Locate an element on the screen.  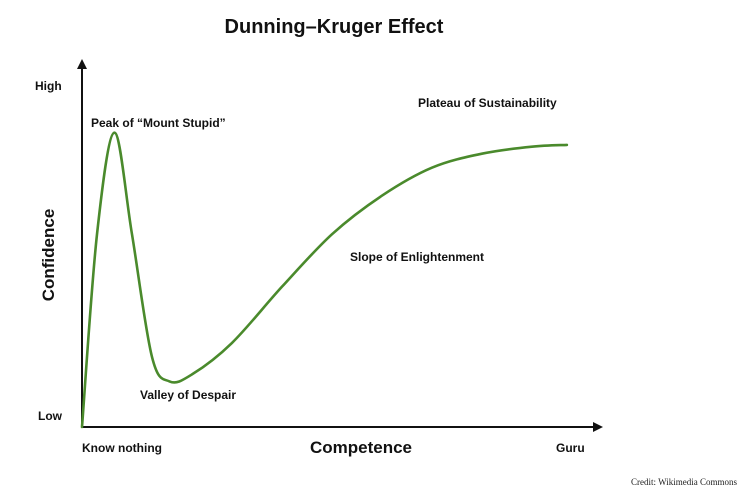
y-tick-high: High is located at coordinates (48, 86).